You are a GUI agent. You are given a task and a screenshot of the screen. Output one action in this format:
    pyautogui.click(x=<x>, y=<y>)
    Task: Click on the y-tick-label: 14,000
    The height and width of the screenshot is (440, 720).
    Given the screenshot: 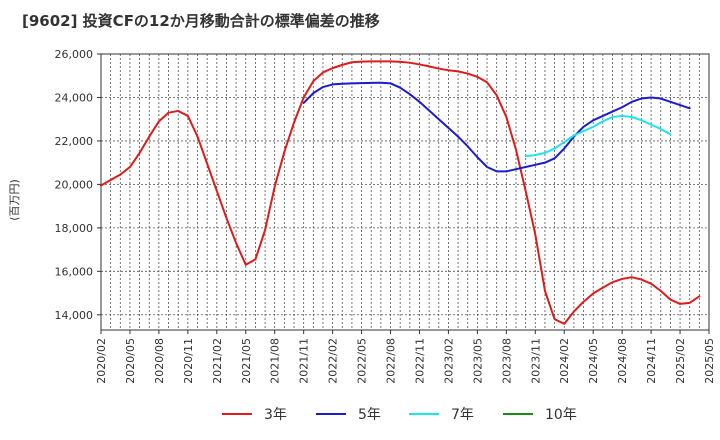 What is the action you would take?
    pyautogui.click(x=74, y=315)
    